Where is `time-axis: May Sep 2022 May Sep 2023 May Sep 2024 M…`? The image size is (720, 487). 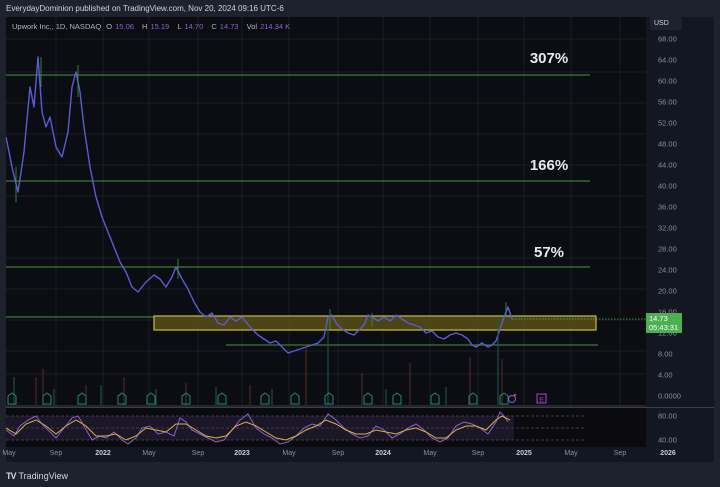
time-axis: May Sep 2022 May Sep 2023 May Sep 2024 M… is located at coordinates (358, 454).